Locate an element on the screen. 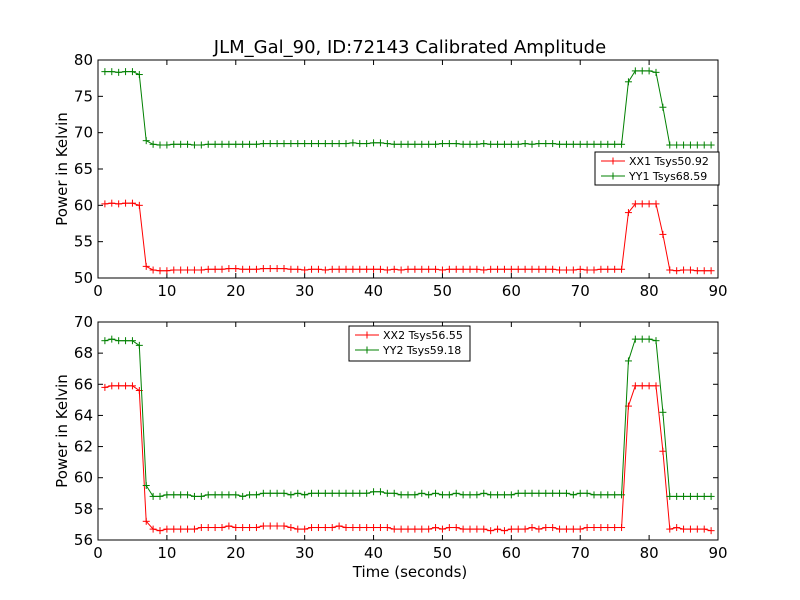 Image resolution: width=800 pixels, height=600 pixels. legend: XX1 Tsys50.92 YY1 Tsys68.59 is located at coordinates (657, 168).